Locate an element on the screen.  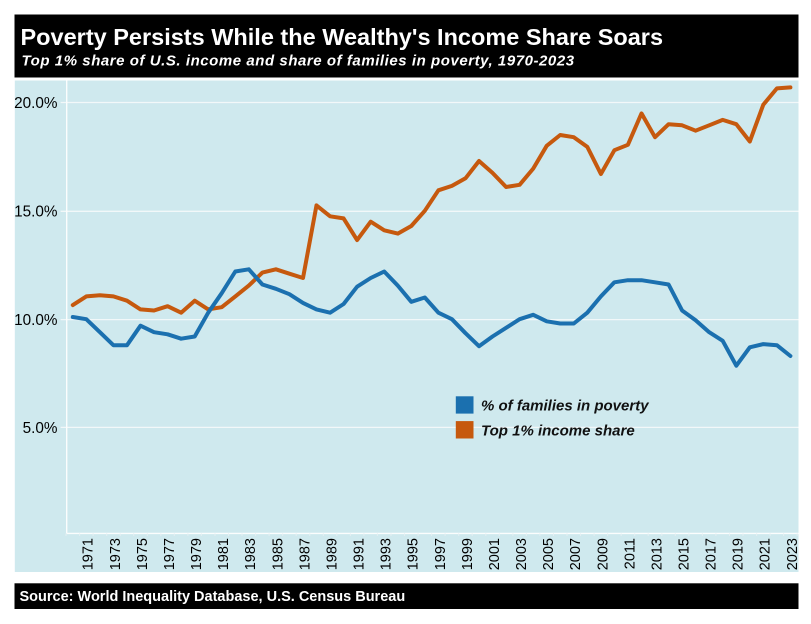
svg-text: 2015 is located at coordinates (685, 554).